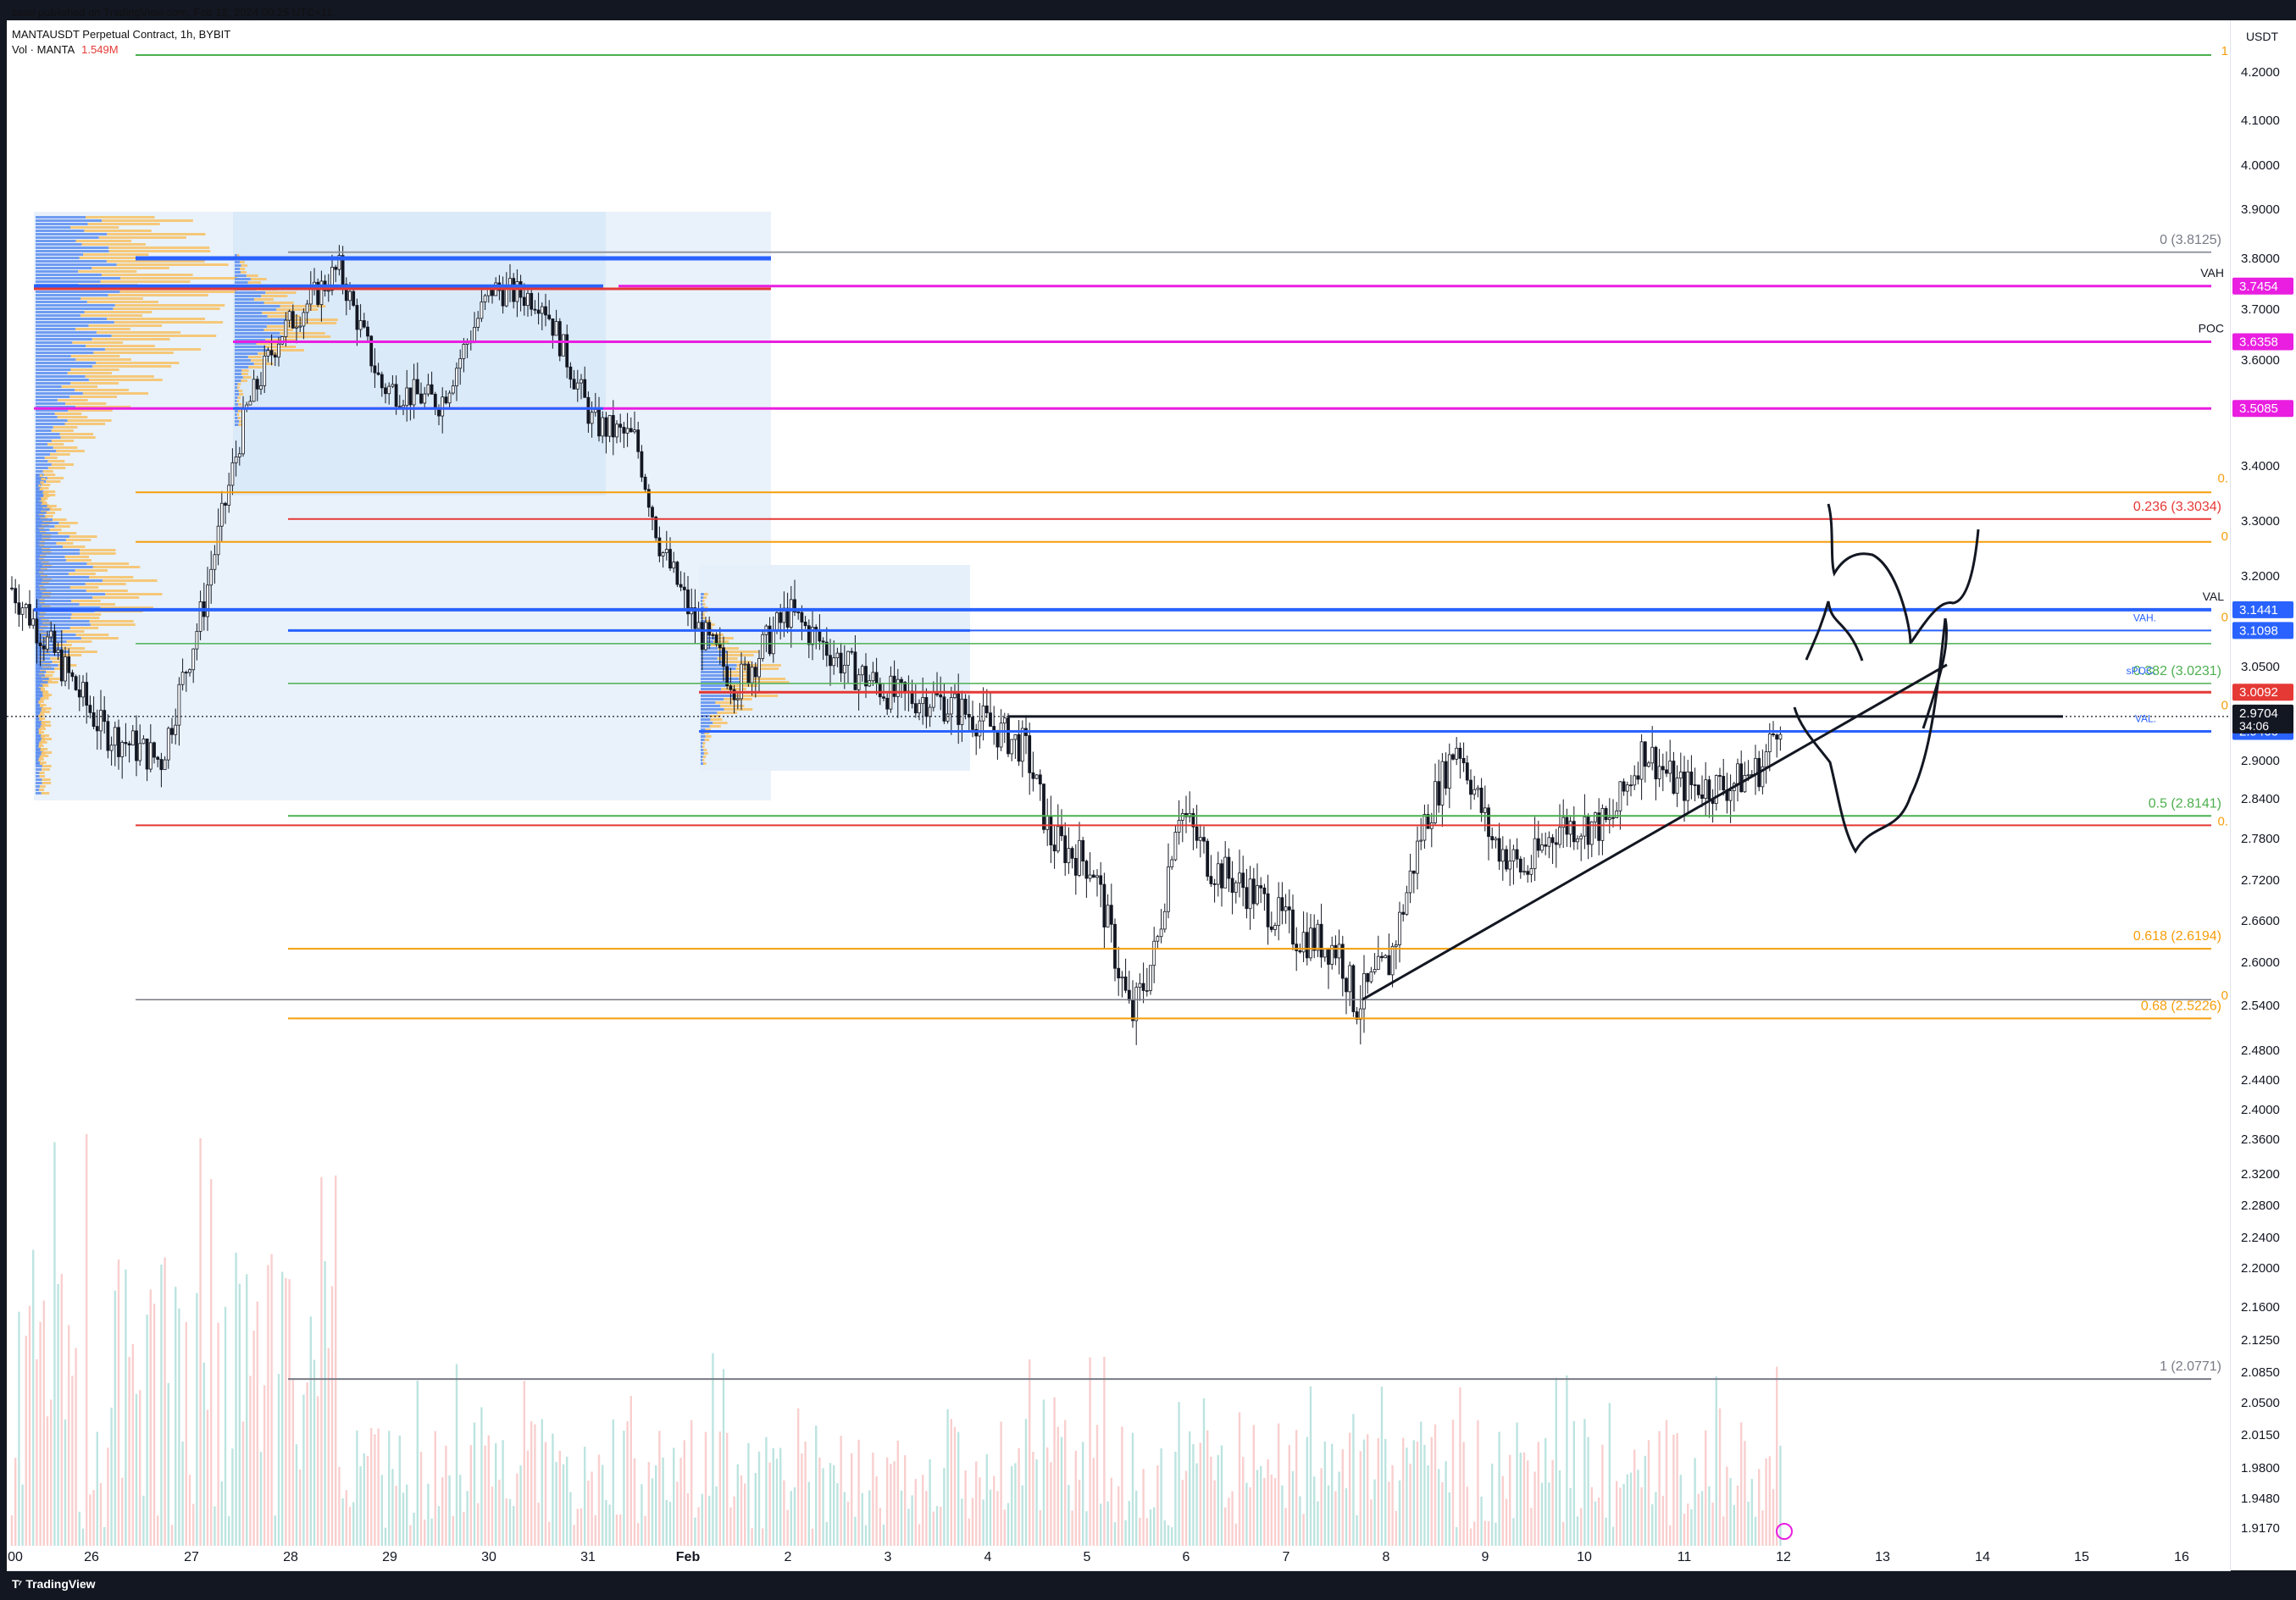 Image resolution: width=2296 pixels, height=1600 pixels. I want to click on volume-legend: Vol · MANTA 1.549M, so click(65, 49).